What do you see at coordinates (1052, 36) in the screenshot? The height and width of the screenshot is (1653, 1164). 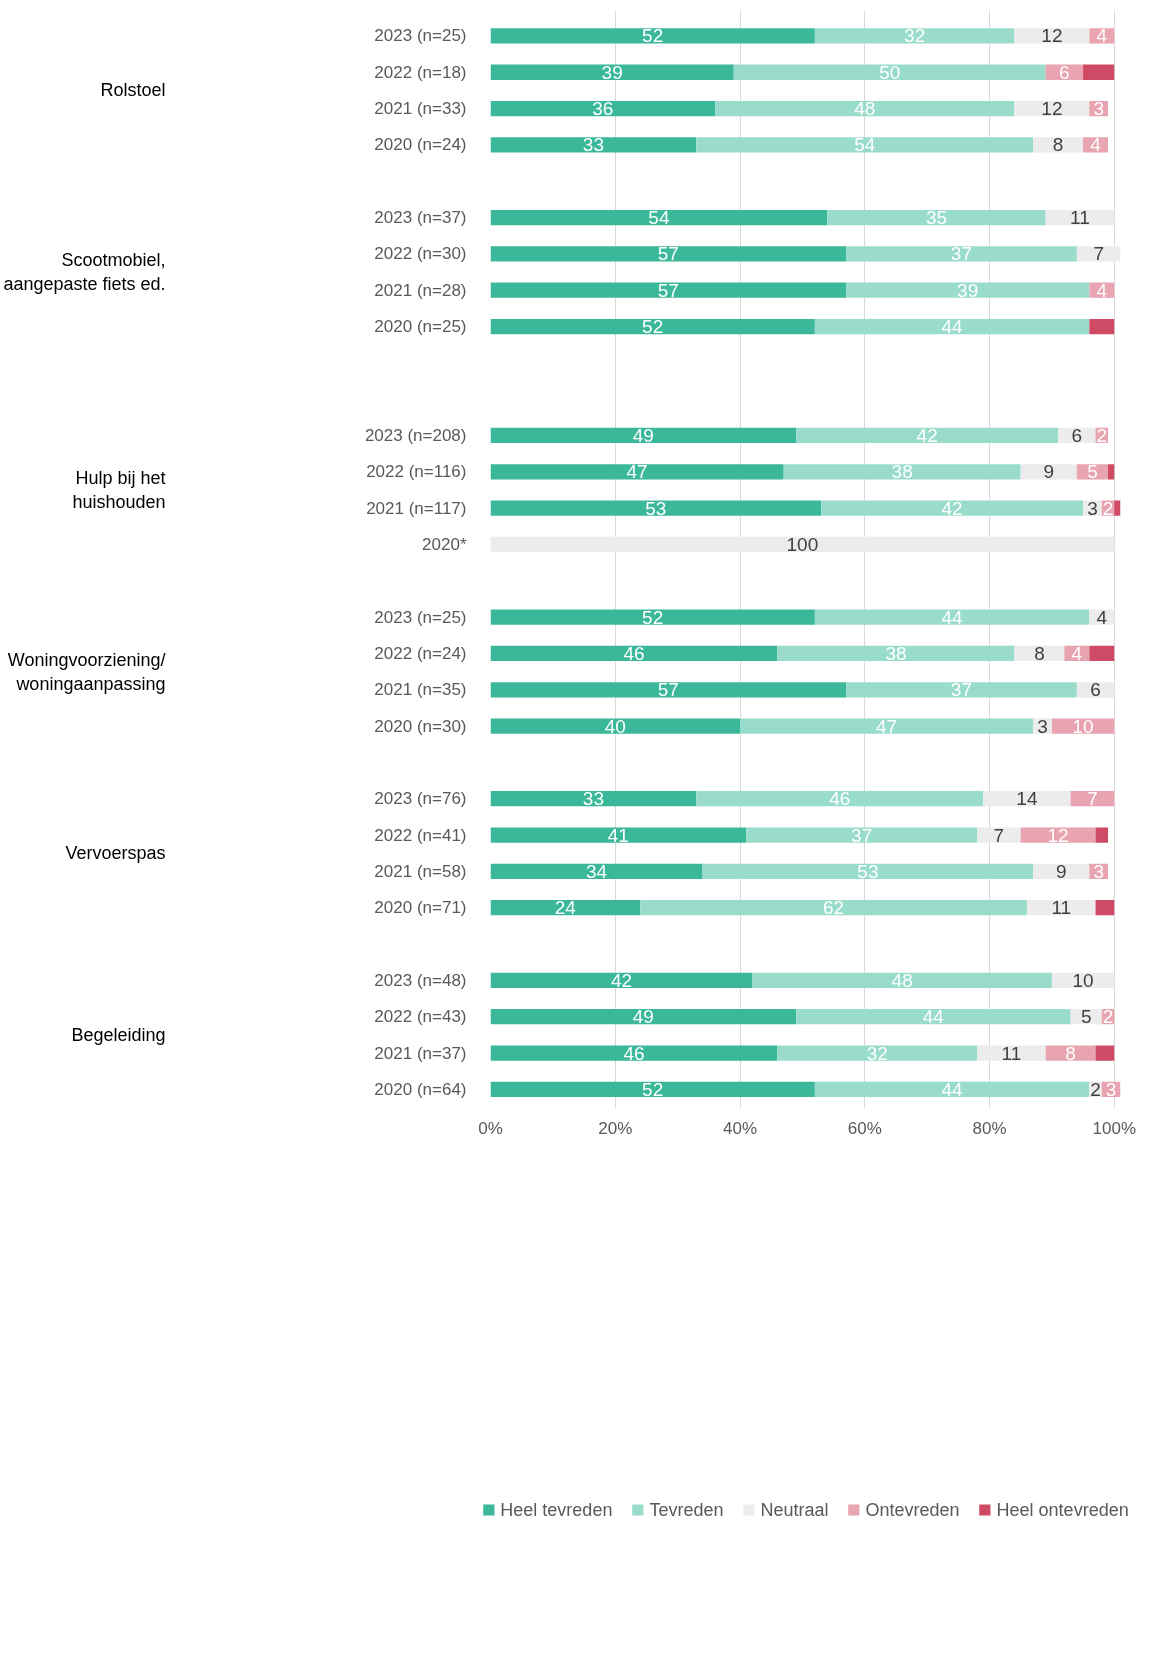 I see `data-label: 12` at bounding box center [1052, 36].